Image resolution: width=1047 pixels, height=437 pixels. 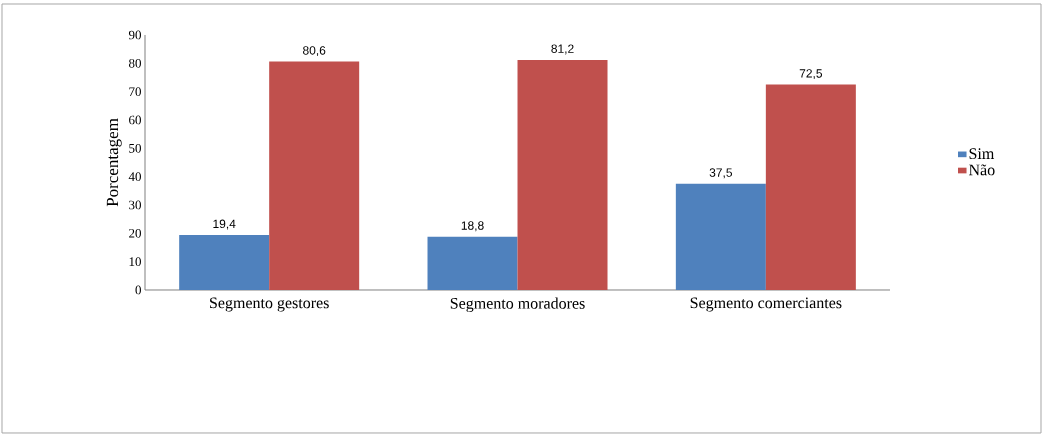 I want to click on y-tick-label: 50, so click(x=135, y=148).